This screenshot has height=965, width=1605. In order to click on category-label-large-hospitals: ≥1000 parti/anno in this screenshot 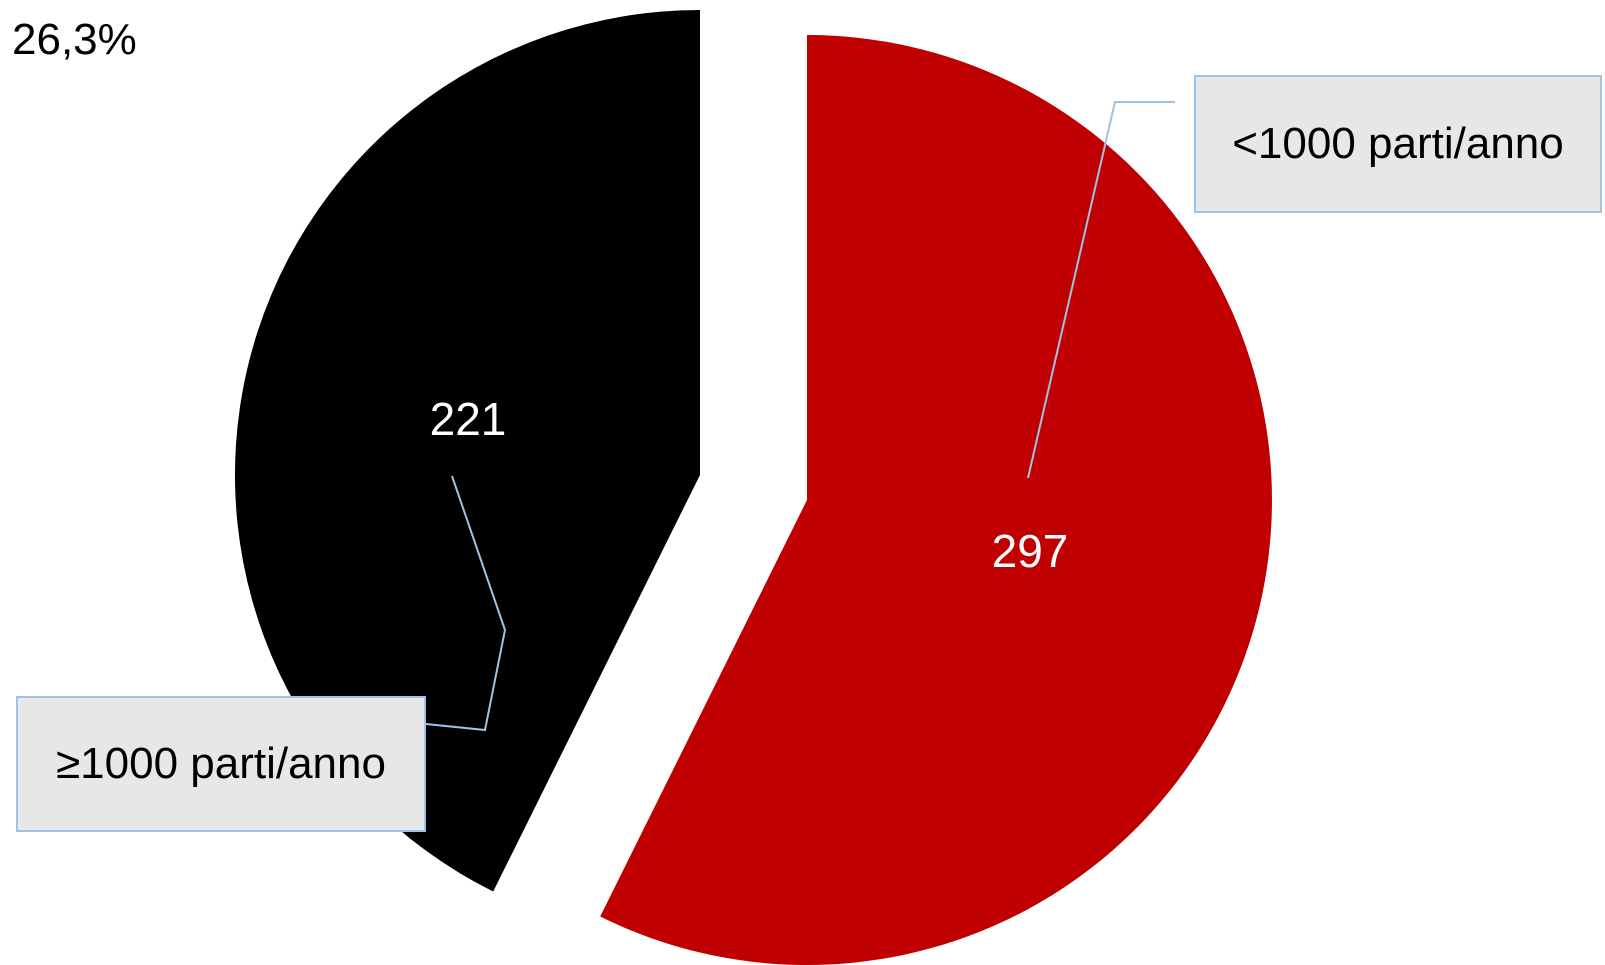, I will do `click(221, 764)`.